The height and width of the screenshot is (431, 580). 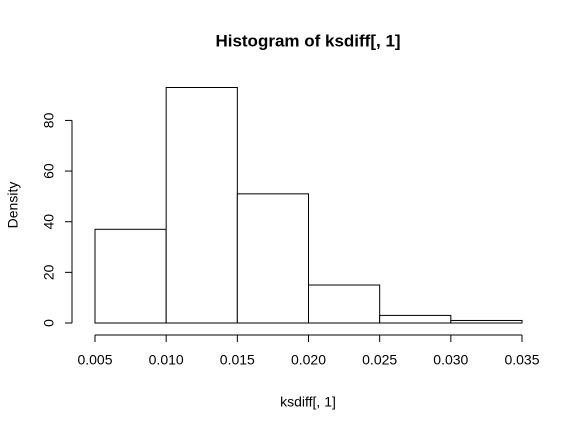 What do you see at coordinates (13, 205) in the screenshot?
I see `y-axis-label: Density` at bounding box center [13, 205].